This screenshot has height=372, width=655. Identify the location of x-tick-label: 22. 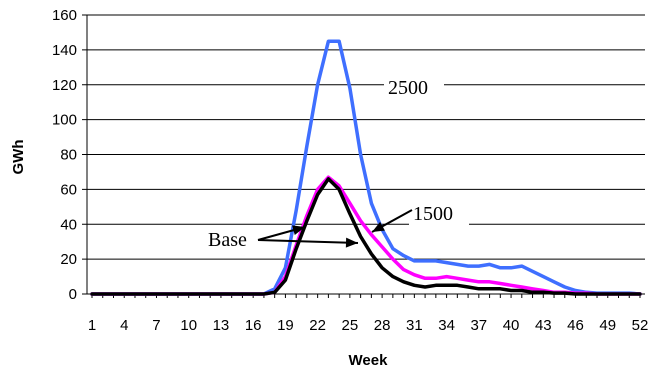
(317, 325).